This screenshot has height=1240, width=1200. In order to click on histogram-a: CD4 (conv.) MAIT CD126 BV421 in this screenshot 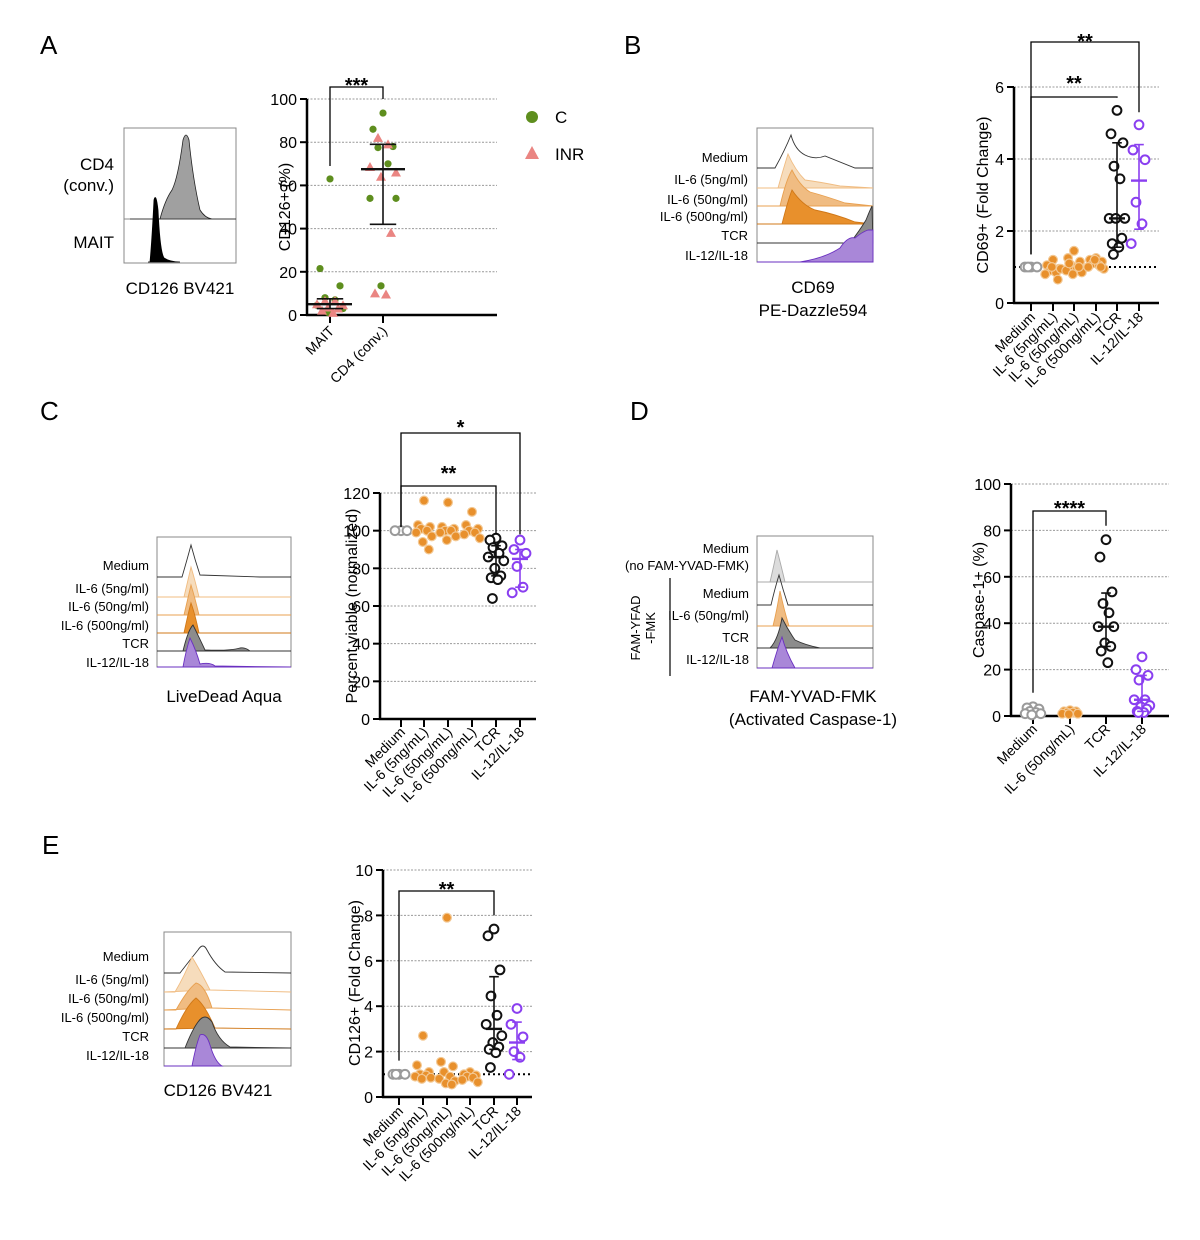, I will do `click(150, 212)`.